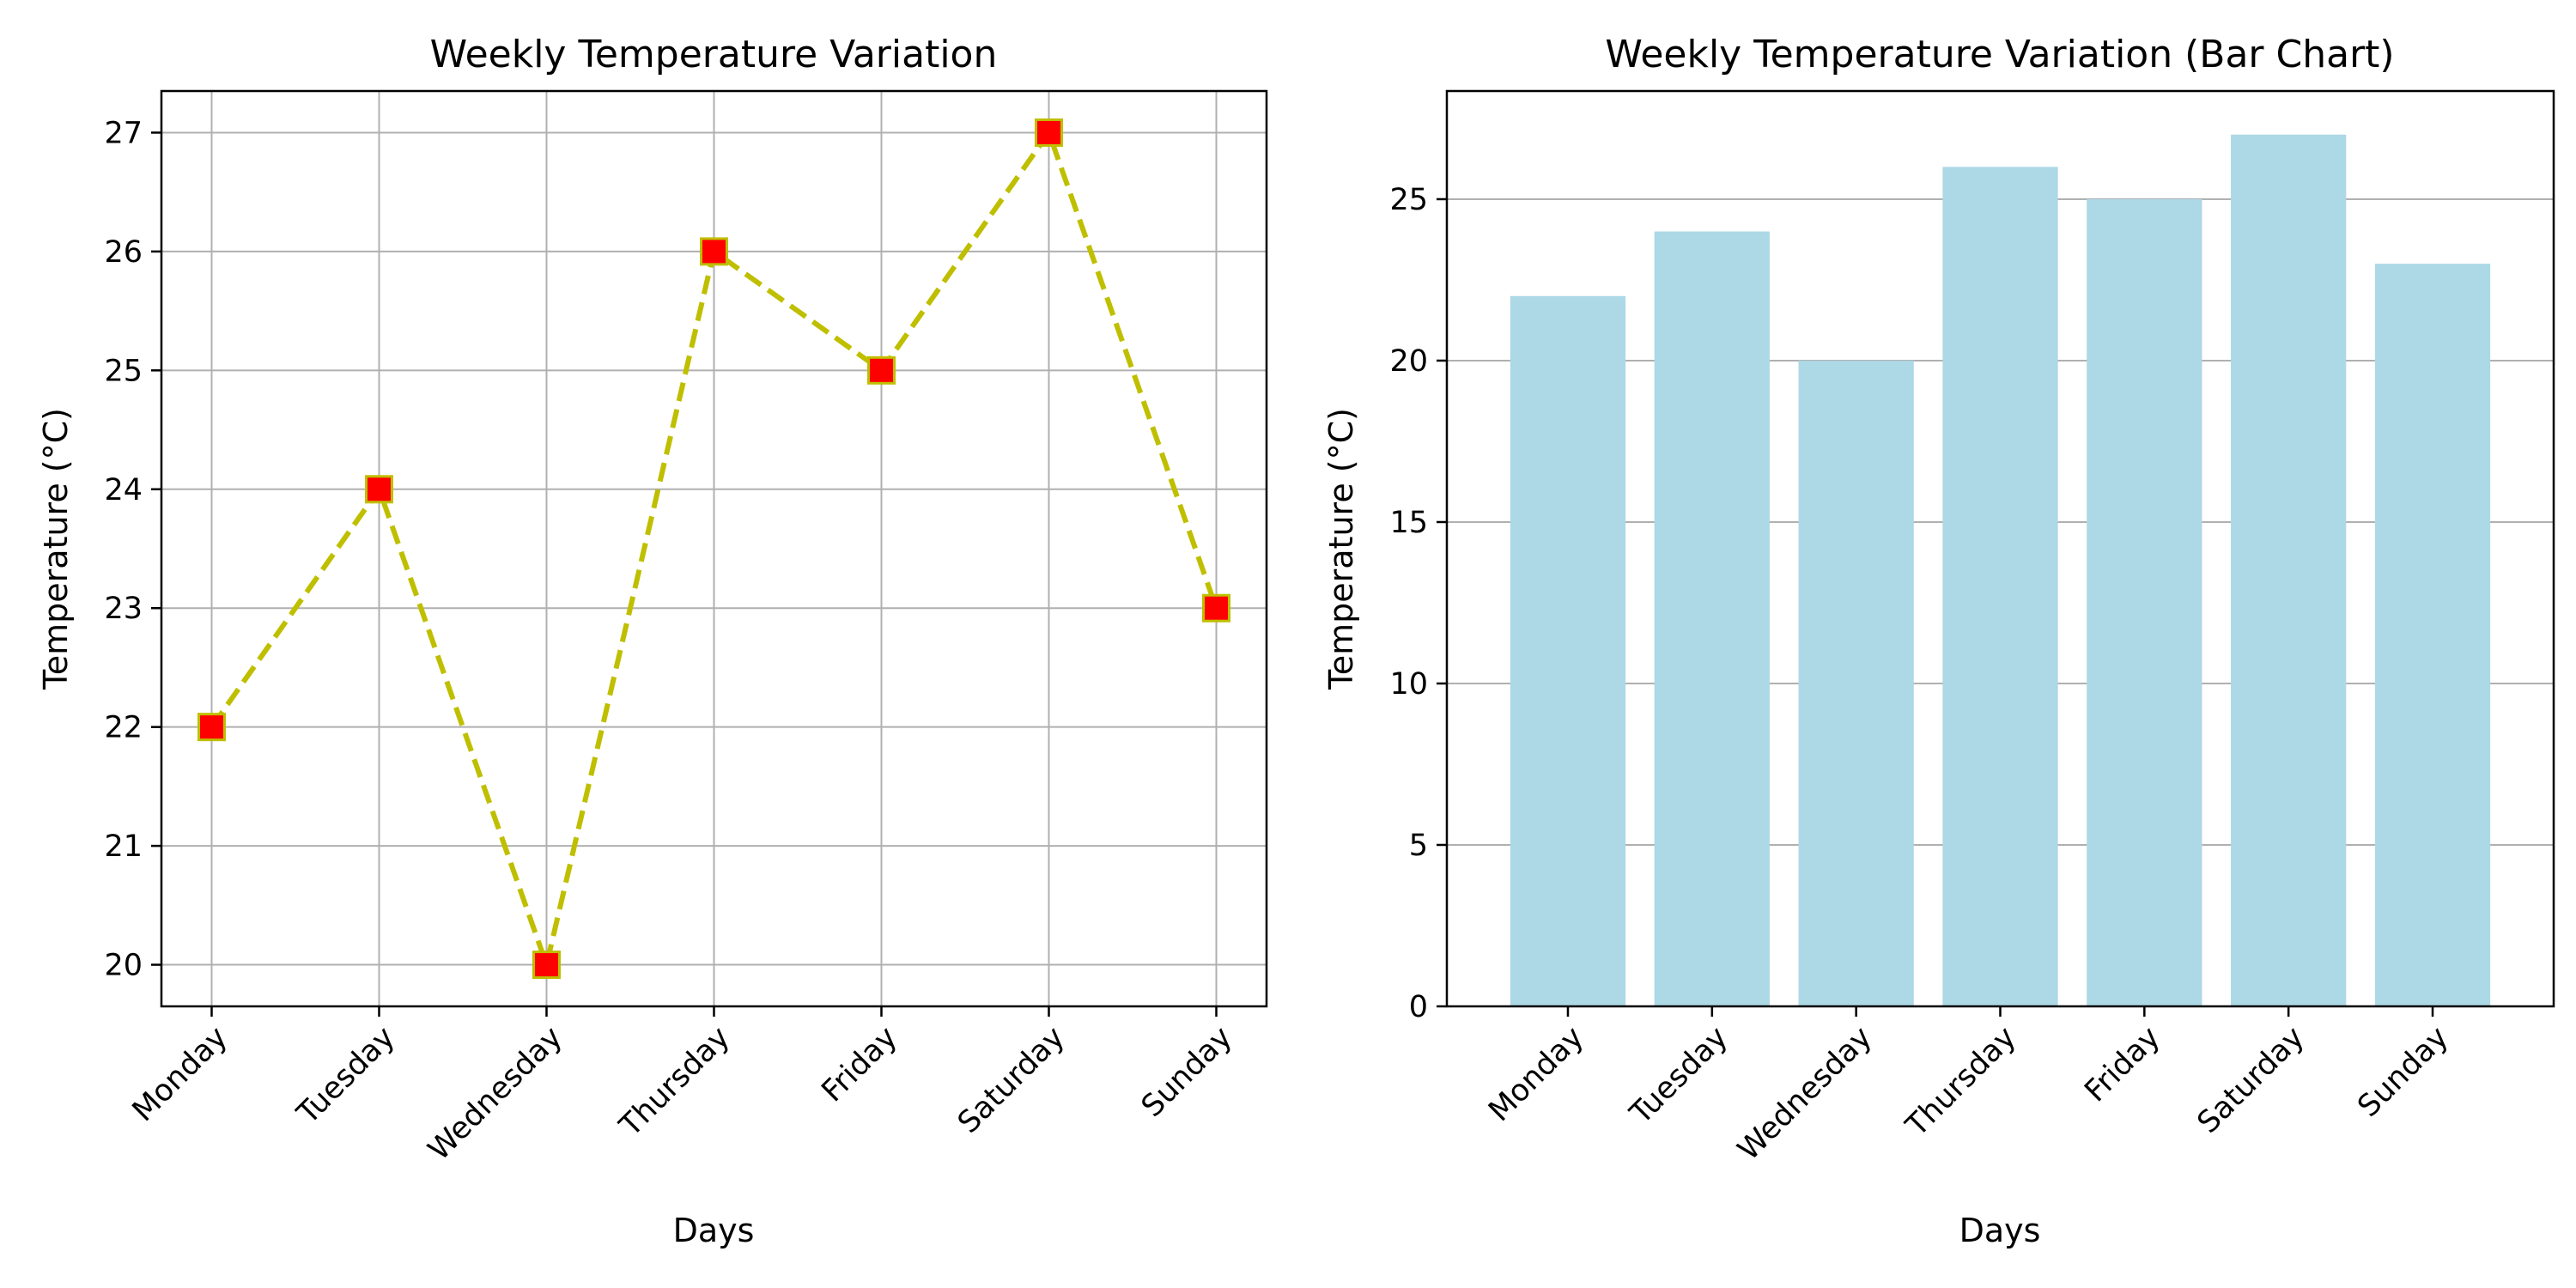 This screenshot has height=1288, width=2576. What do you see at coordinates (123, 728) in the screenshot?
I see `line-chart-y-tick-label: 22` at bounding box center [123, 728].